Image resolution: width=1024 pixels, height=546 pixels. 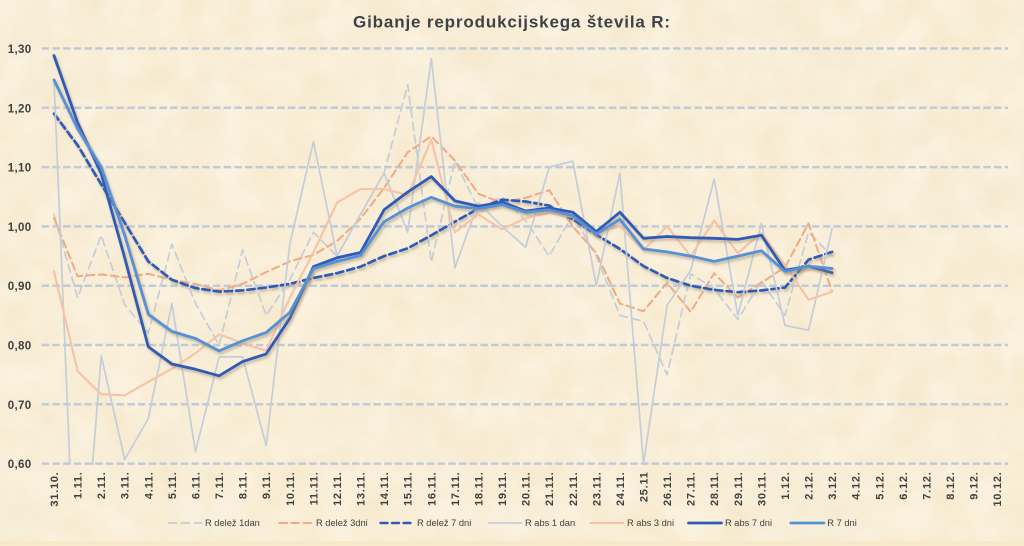 What do you see at coordinates (79, 486) in the screenshot?
I see `svg-text: 1.11.` at bounding box center [79, 486].